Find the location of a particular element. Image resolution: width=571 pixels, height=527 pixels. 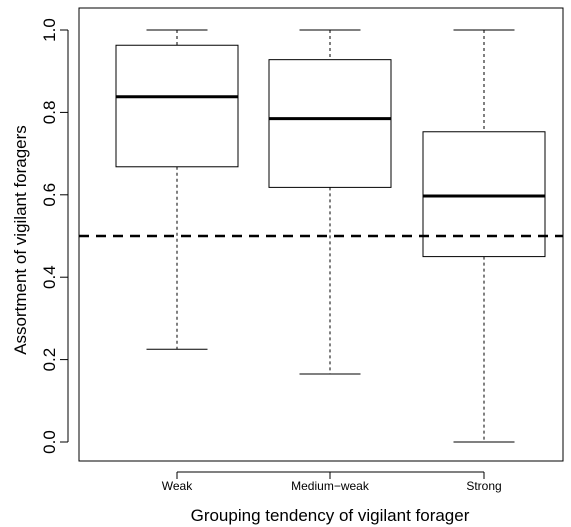

y-tick-label: 1.0 is located at coordinates (49, 30).